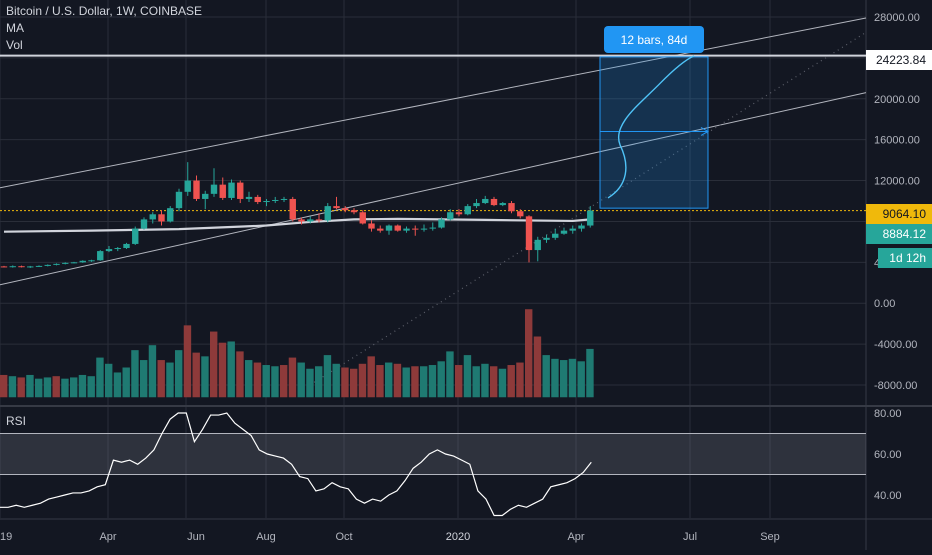 The width and height of the screenshot is (932, 555). I want to click on rsi-line, so click(296, 464).